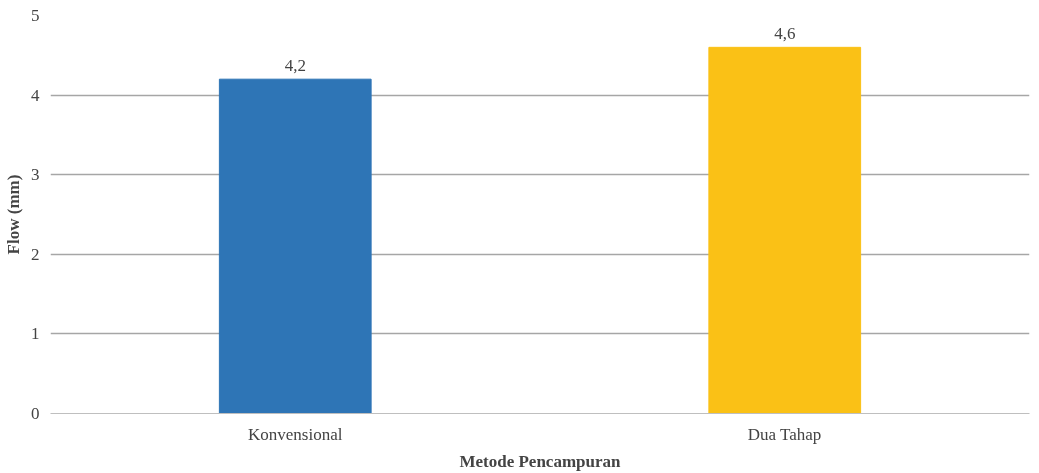 The width and height of the screenshot is (1039, 473). I want to click on y-axis-title: Flow (mm), so click(13, 214).